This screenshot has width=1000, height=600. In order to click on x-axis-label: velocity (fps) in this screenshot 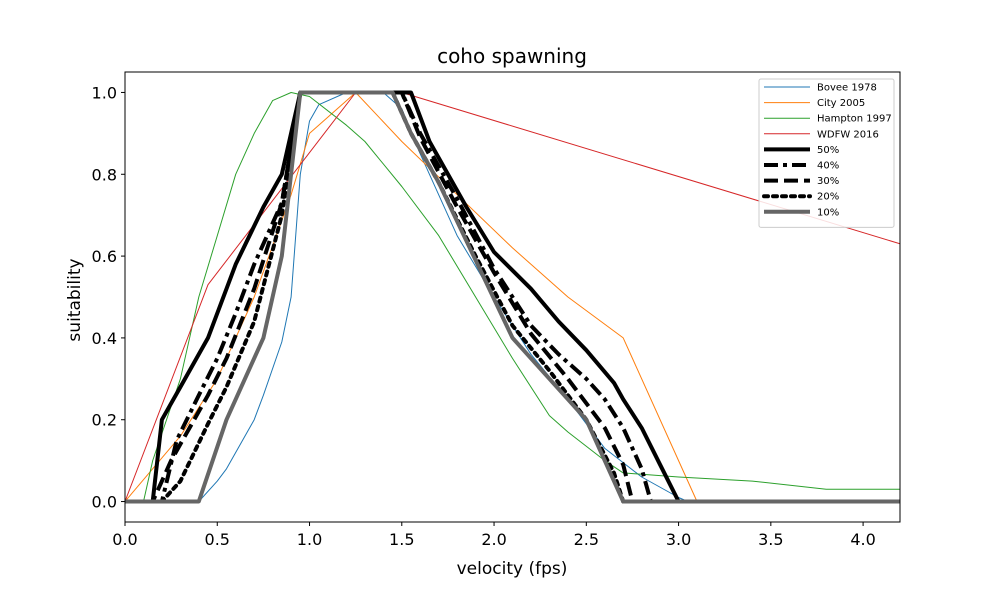, I will do `click(512, 569)`.